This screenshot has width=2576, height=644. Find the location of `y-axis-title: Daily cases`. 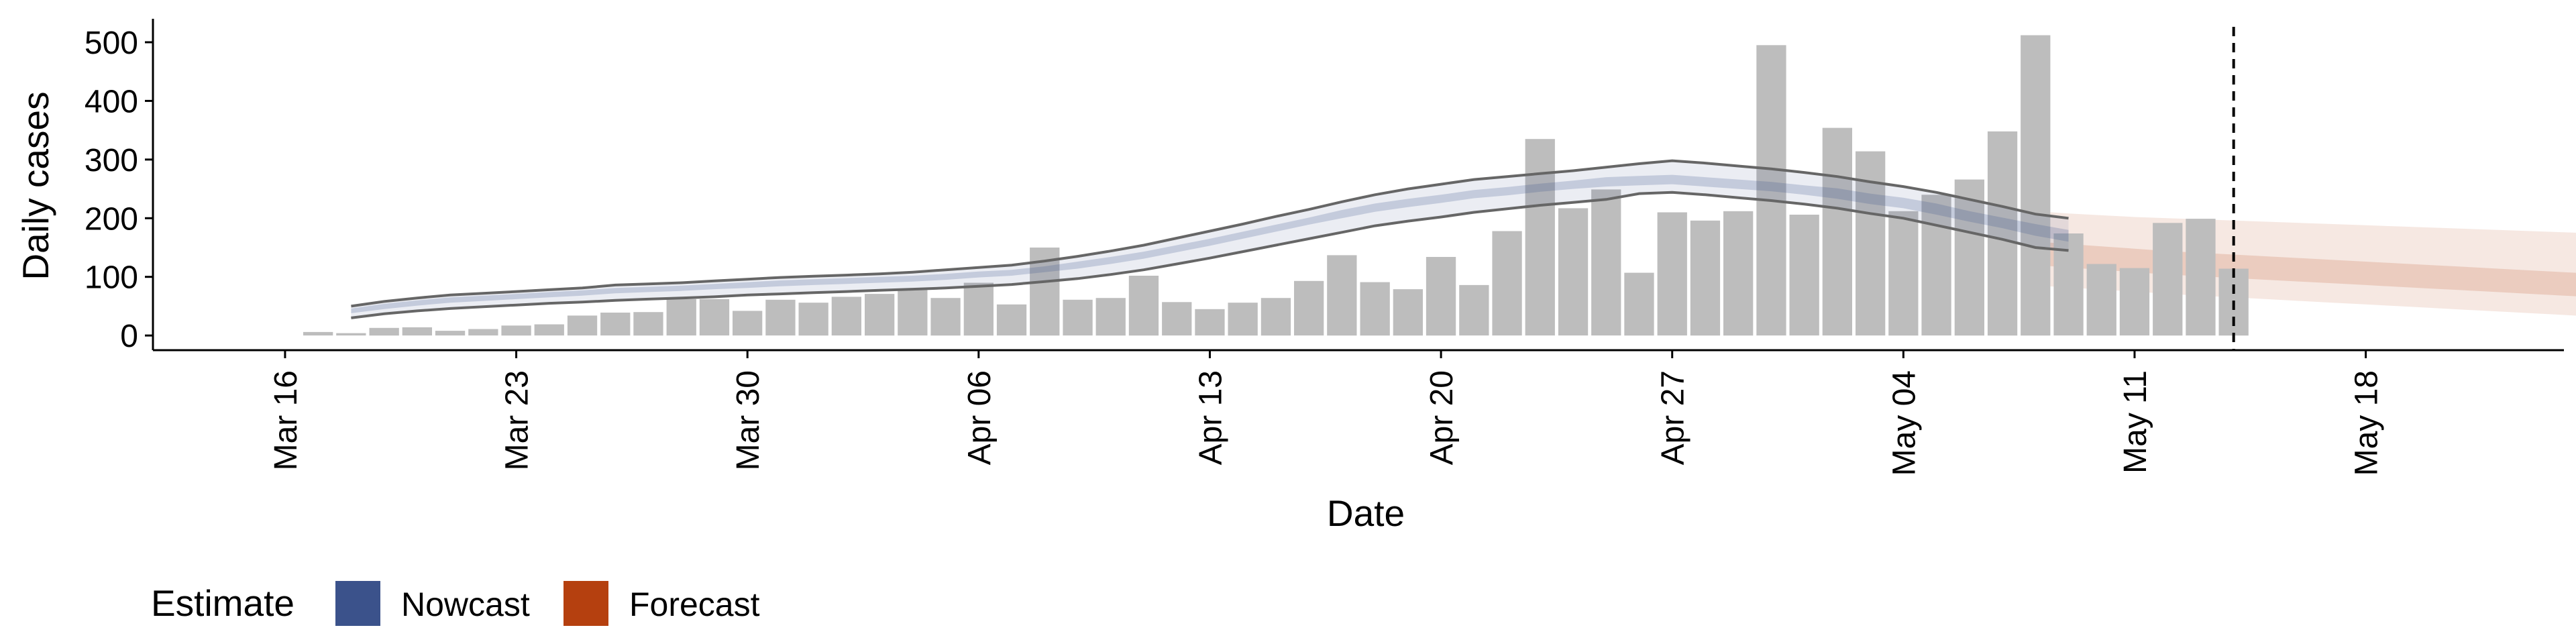

y-axis-title: Daily cases is located at coordinates (35, 185).